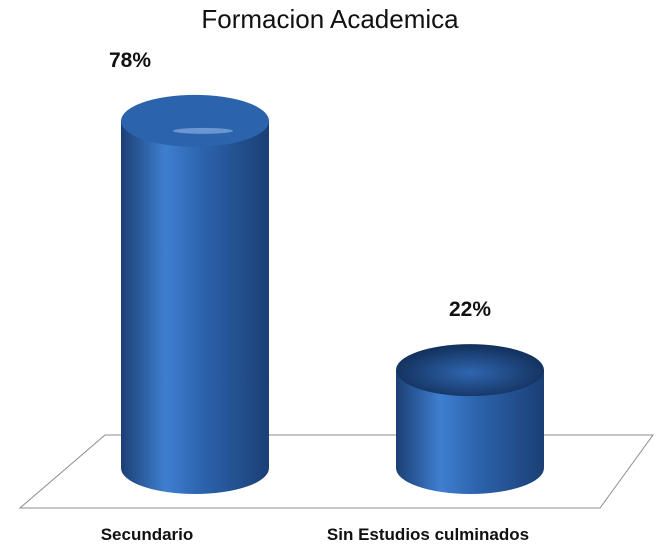 The height and width of the screenshot is (552, 660). I want to click on category-label-1: Secundario, so click(147, 534).